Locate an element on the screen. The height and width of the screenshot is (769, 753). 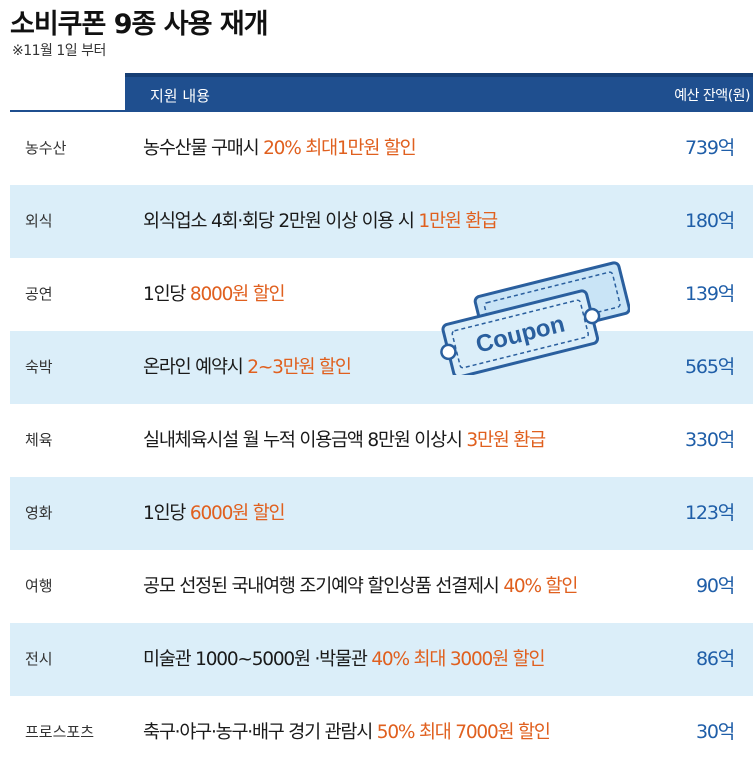
row-benefit: 40% 최대 3000원 할인 is located at coordinates (458, 659).